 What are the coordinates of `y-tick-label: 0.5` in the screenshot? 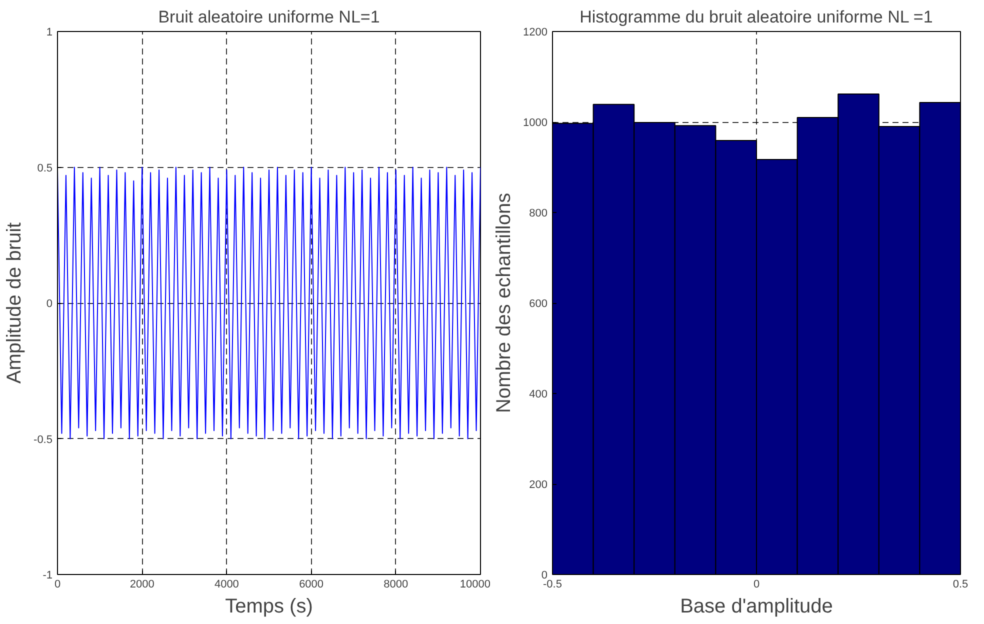 It's located at (45, 168).